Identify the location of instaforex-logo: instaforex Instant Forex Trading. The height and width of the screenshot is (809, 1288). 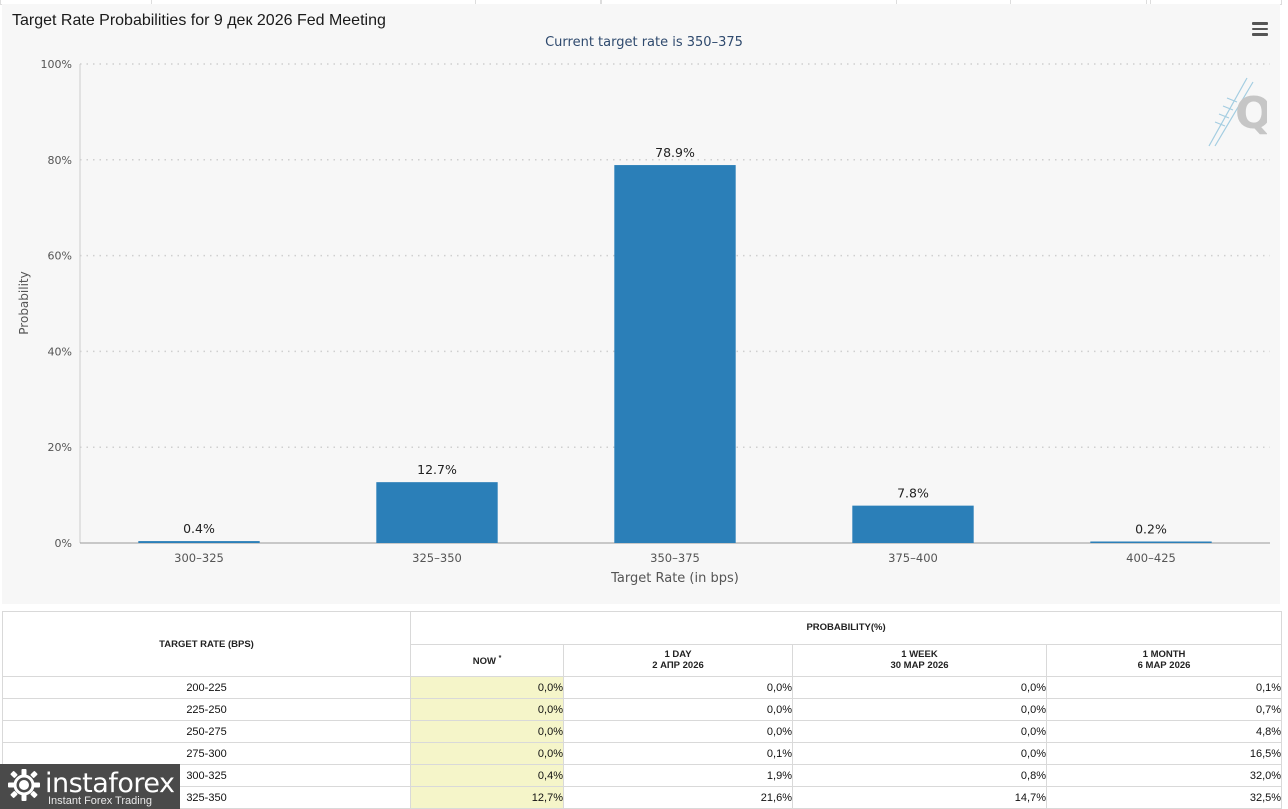
(90, 786).